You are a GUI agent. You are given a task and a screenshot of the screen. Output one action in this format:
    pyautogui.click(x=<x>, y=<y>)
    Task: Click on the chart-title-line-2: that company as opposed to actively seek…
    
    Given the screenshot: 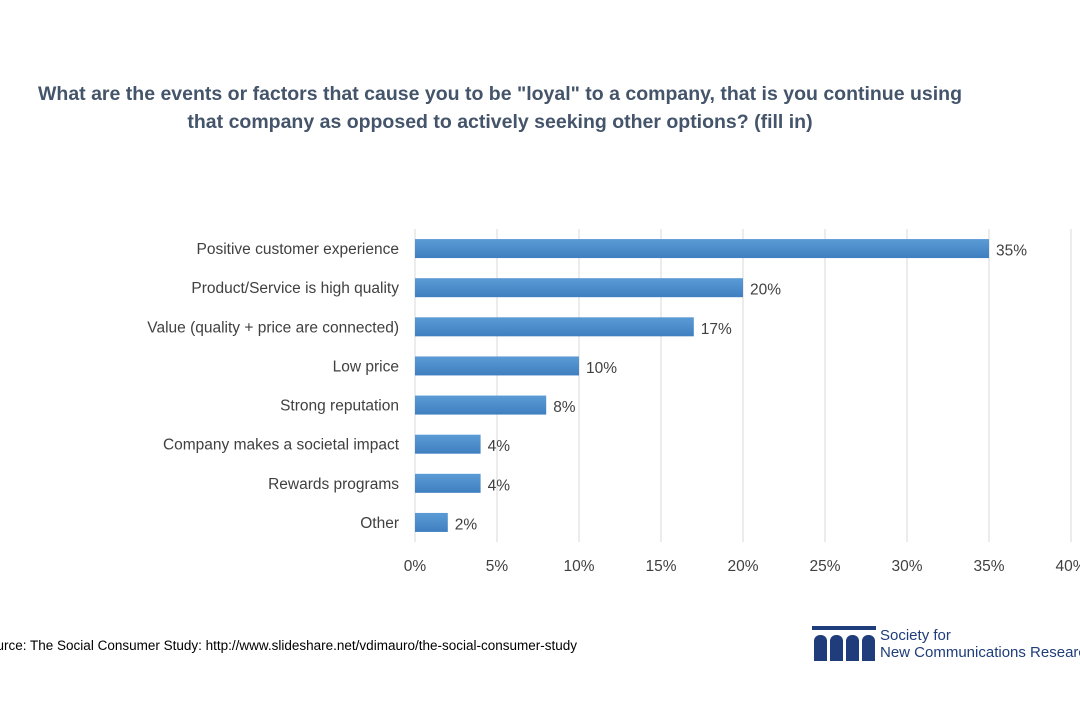 What is the action you would take?
    pyautogui.click(x=500, y=122)
    